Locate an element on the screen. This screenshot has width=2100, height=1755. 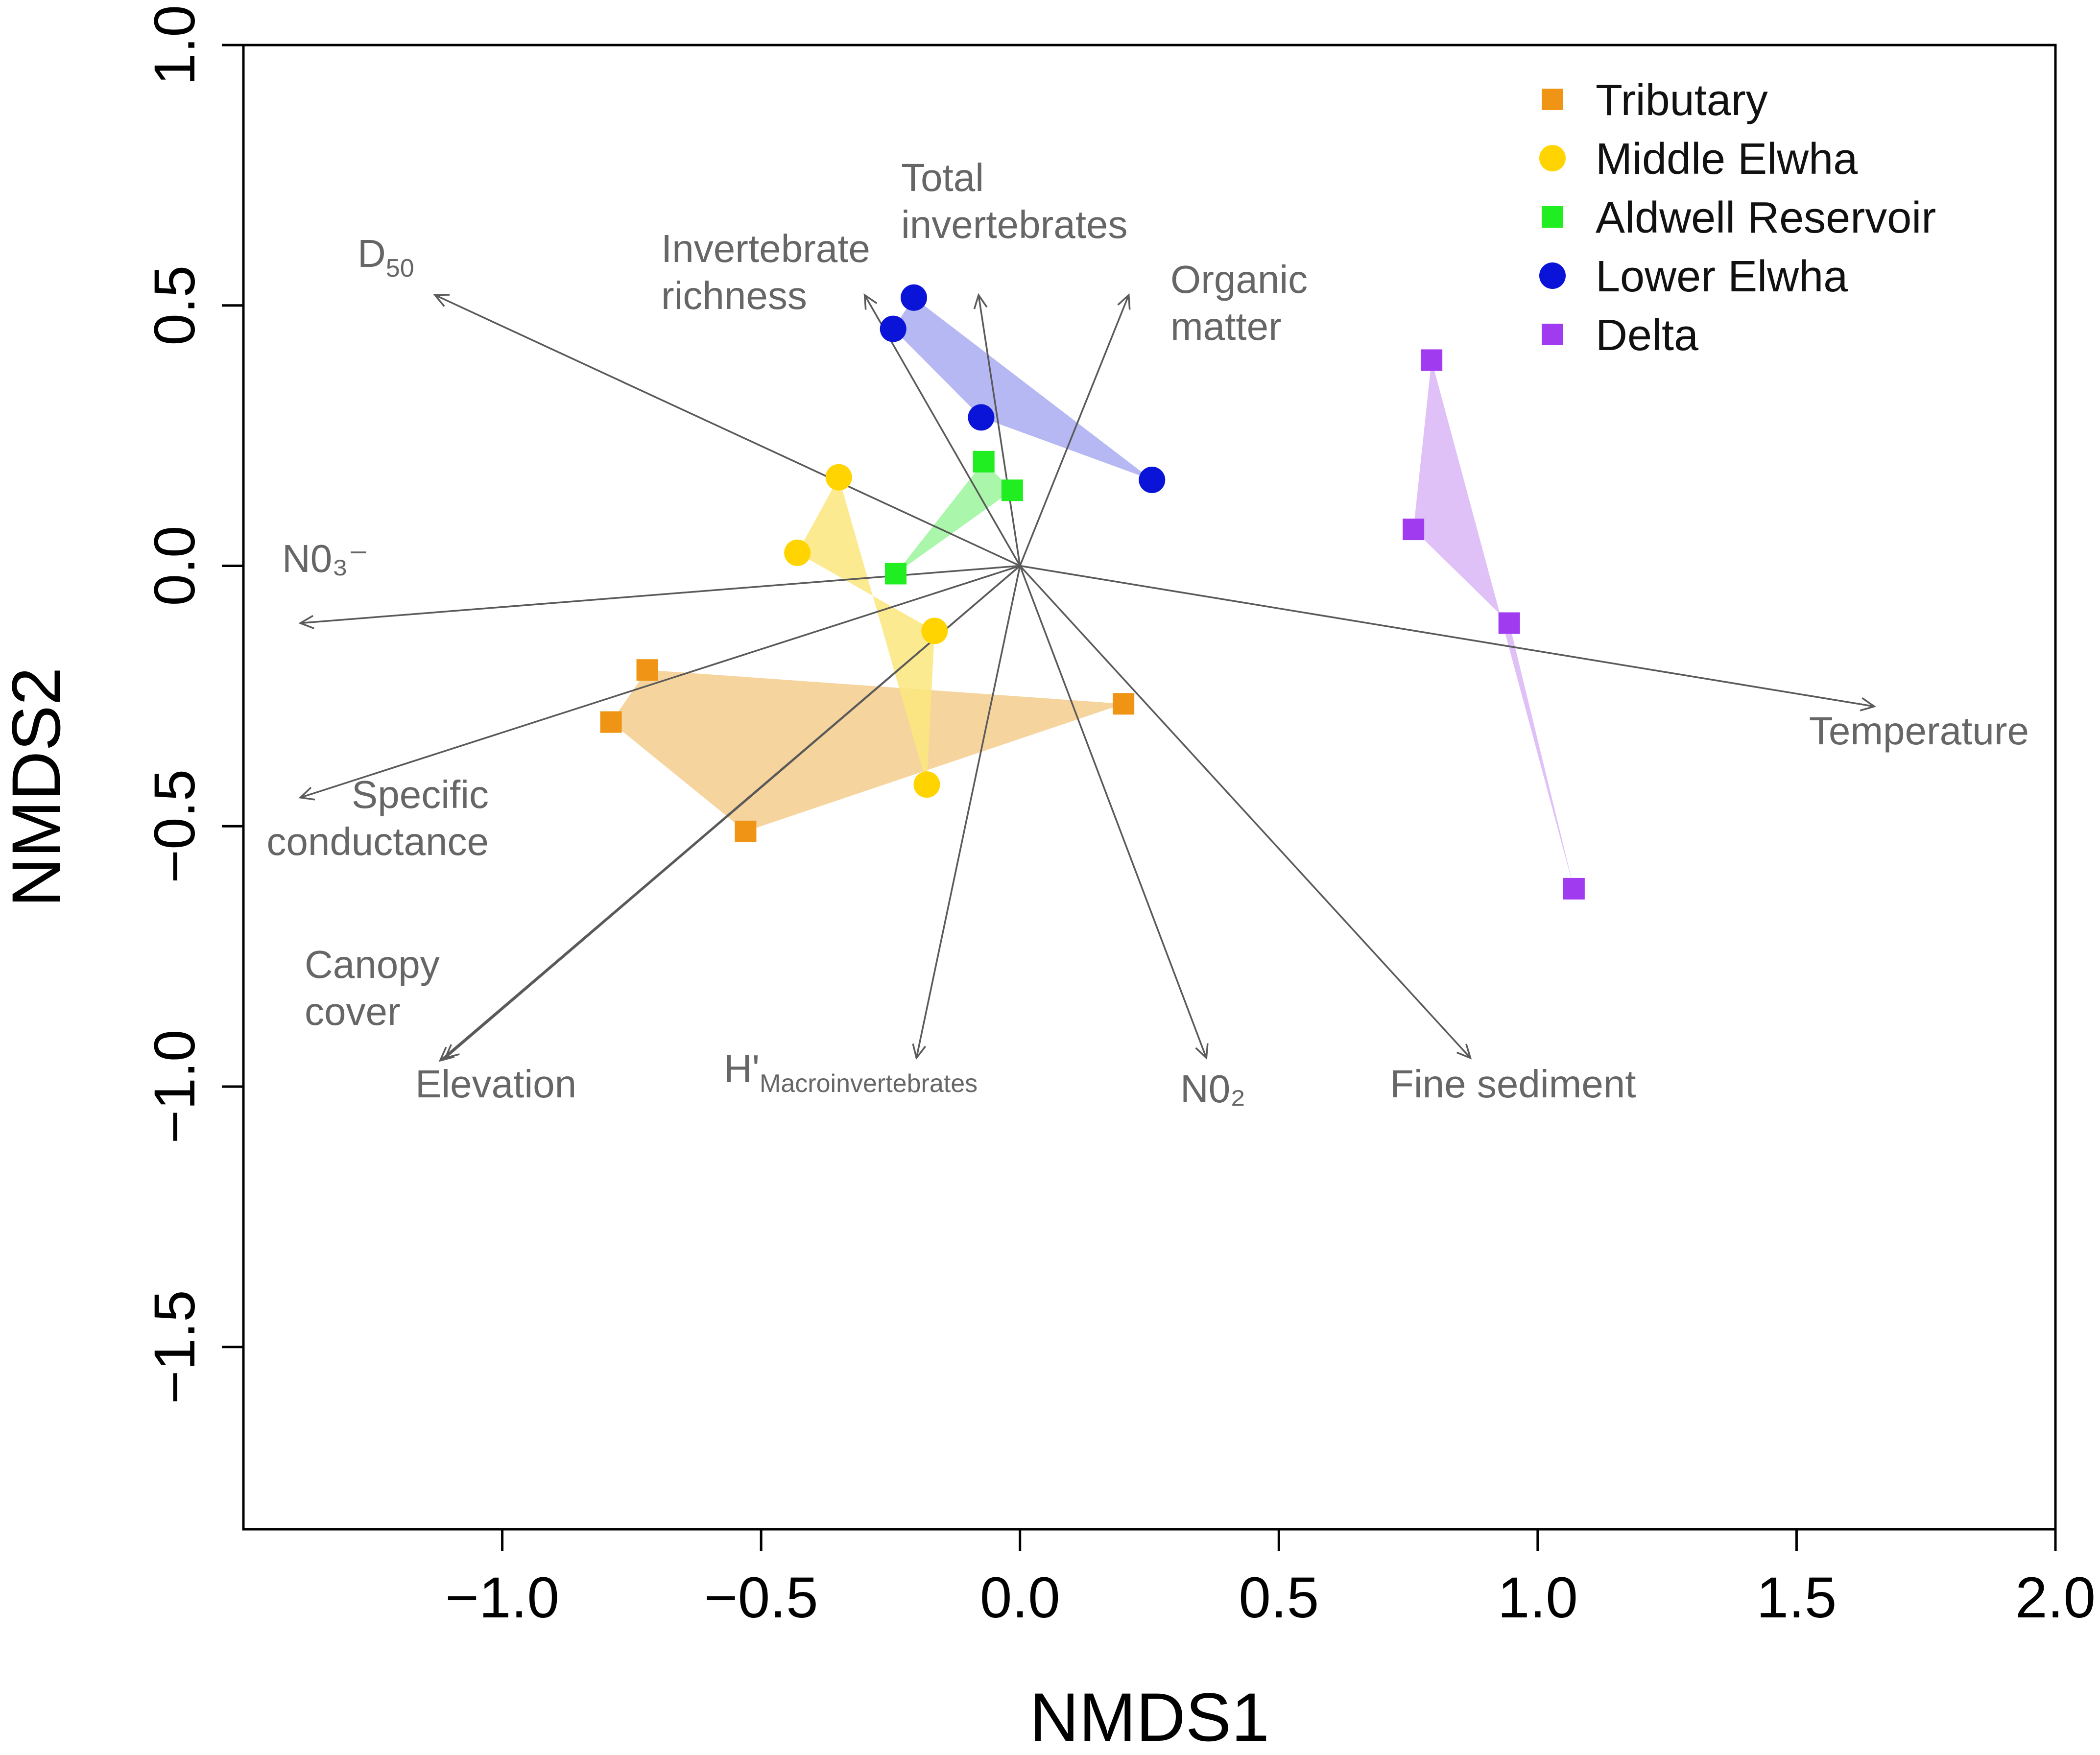
legend-item-tributary: Tributary is located at coordinates (1655, 101).